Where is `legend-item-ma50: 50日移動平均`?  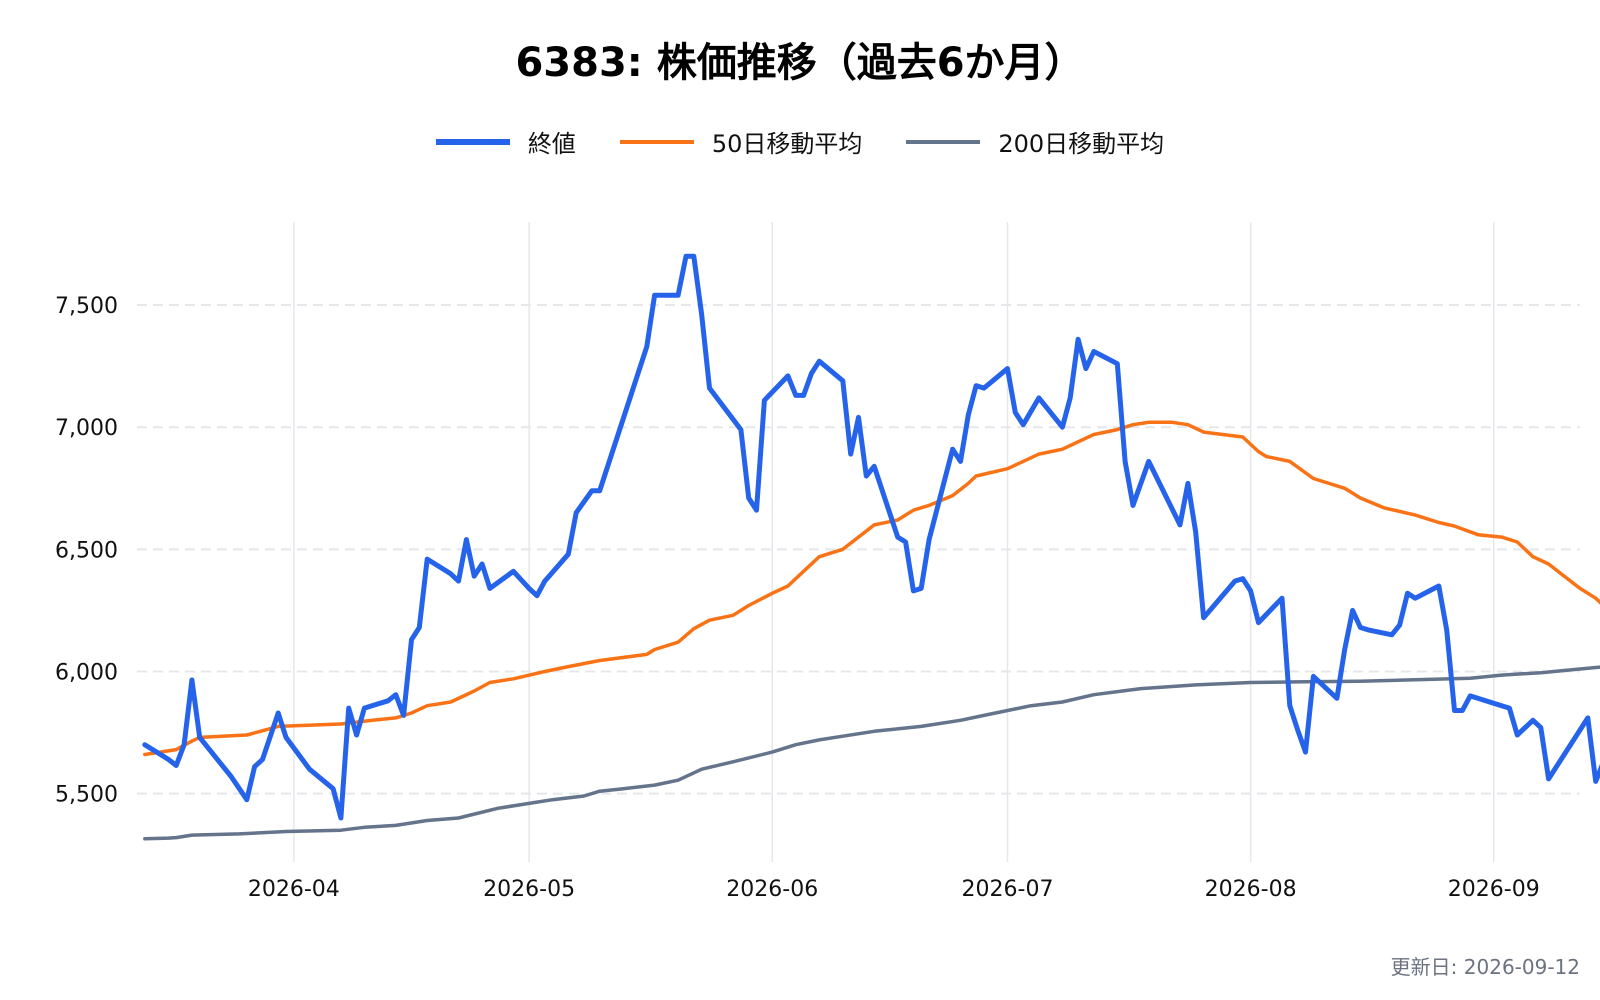 legend-item-ma50: 50日移動平均 is located at coordinates (741, 141).